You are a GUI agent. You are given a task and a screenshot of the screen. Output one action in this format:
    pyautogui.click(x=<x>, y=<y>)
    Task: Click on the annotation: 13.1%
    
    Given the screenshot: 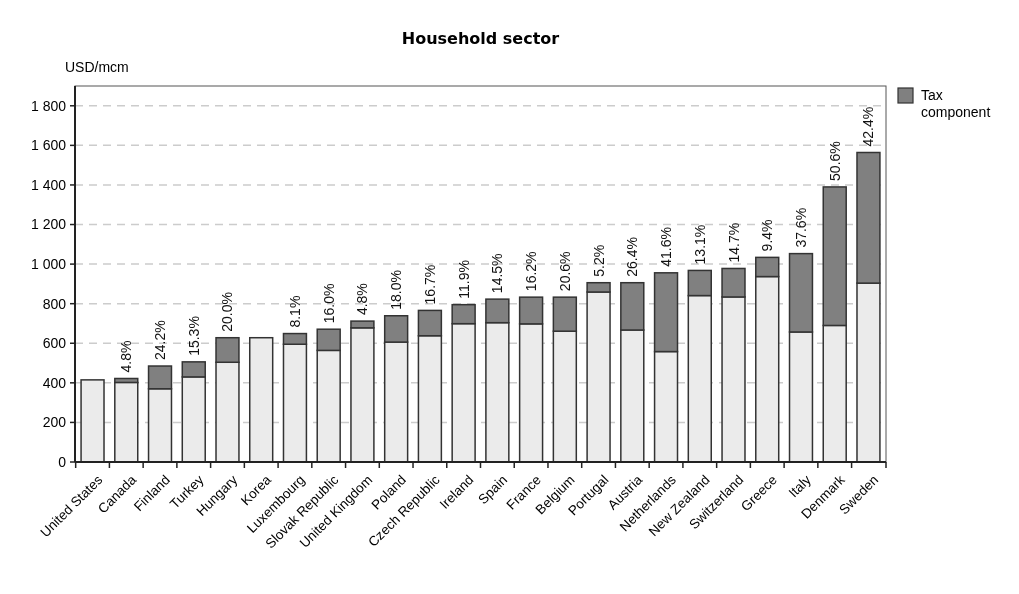 What is the action you would take?
    pyautogui.click(x=699, y=244)
    